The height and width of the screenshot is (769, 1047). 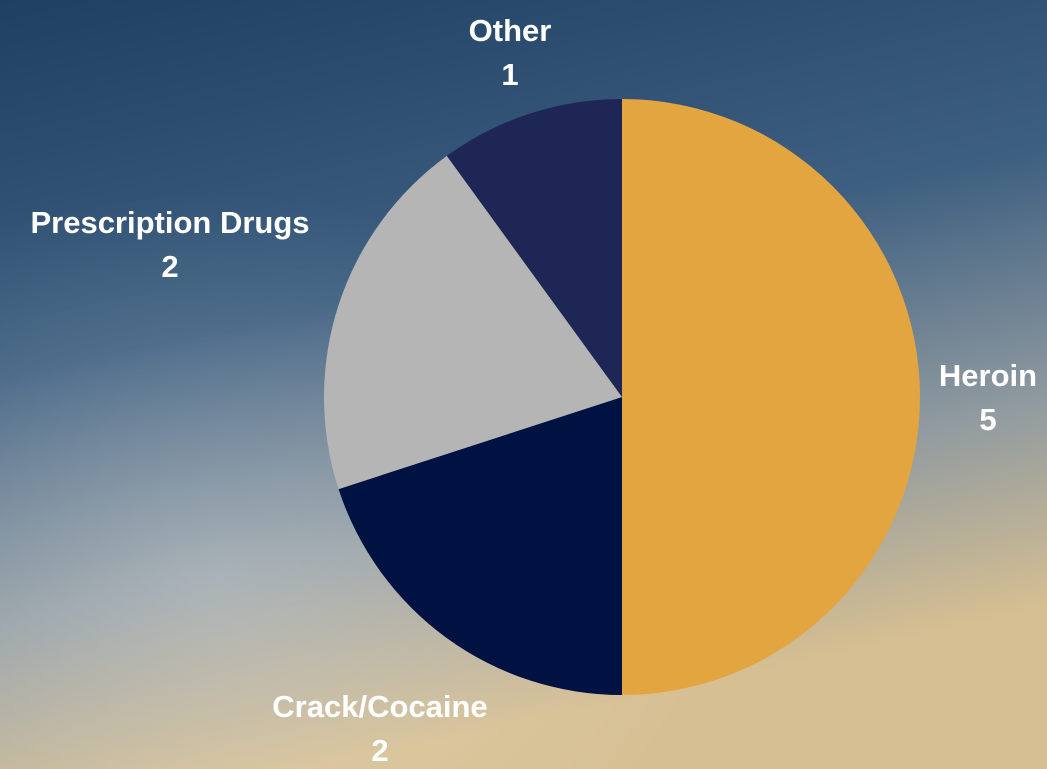 What do you see at coordinates (988, 375) in the screenshot?
I see `slice-label: Heroin` at bounding box center [988, 375].